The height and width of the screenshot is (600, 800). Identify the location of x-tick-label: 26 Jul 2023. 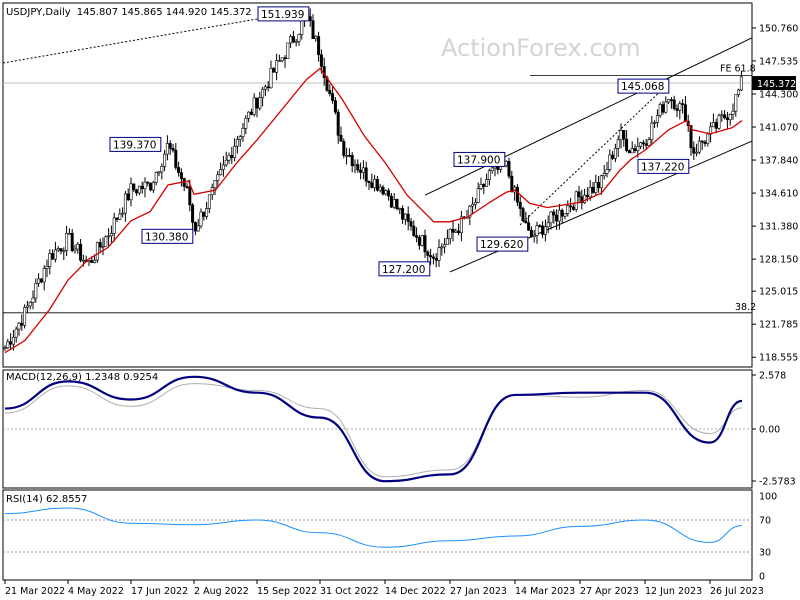
(737, 591).